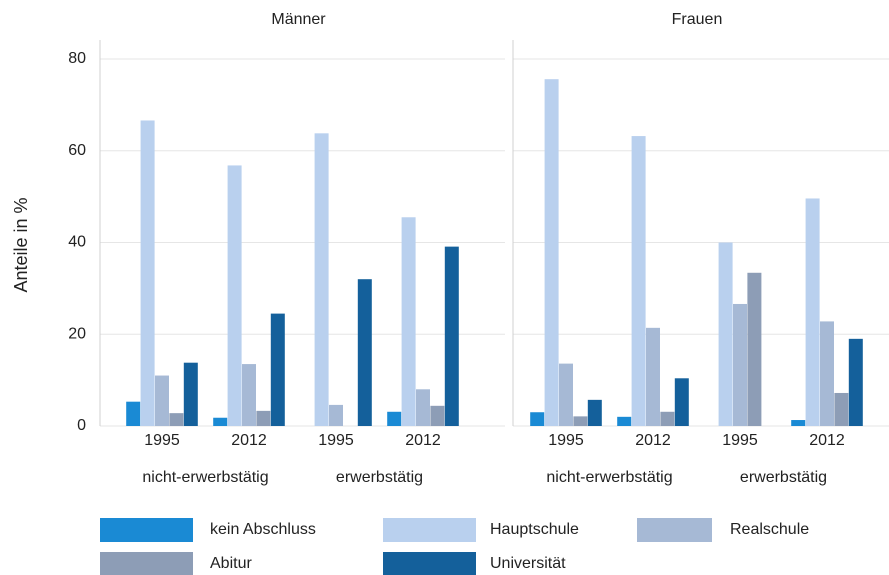  What do you see at coordinates (21, 244) in the screenshot?
I see `y-axis-label: Anteile in %` at bounding box center [21, 244].